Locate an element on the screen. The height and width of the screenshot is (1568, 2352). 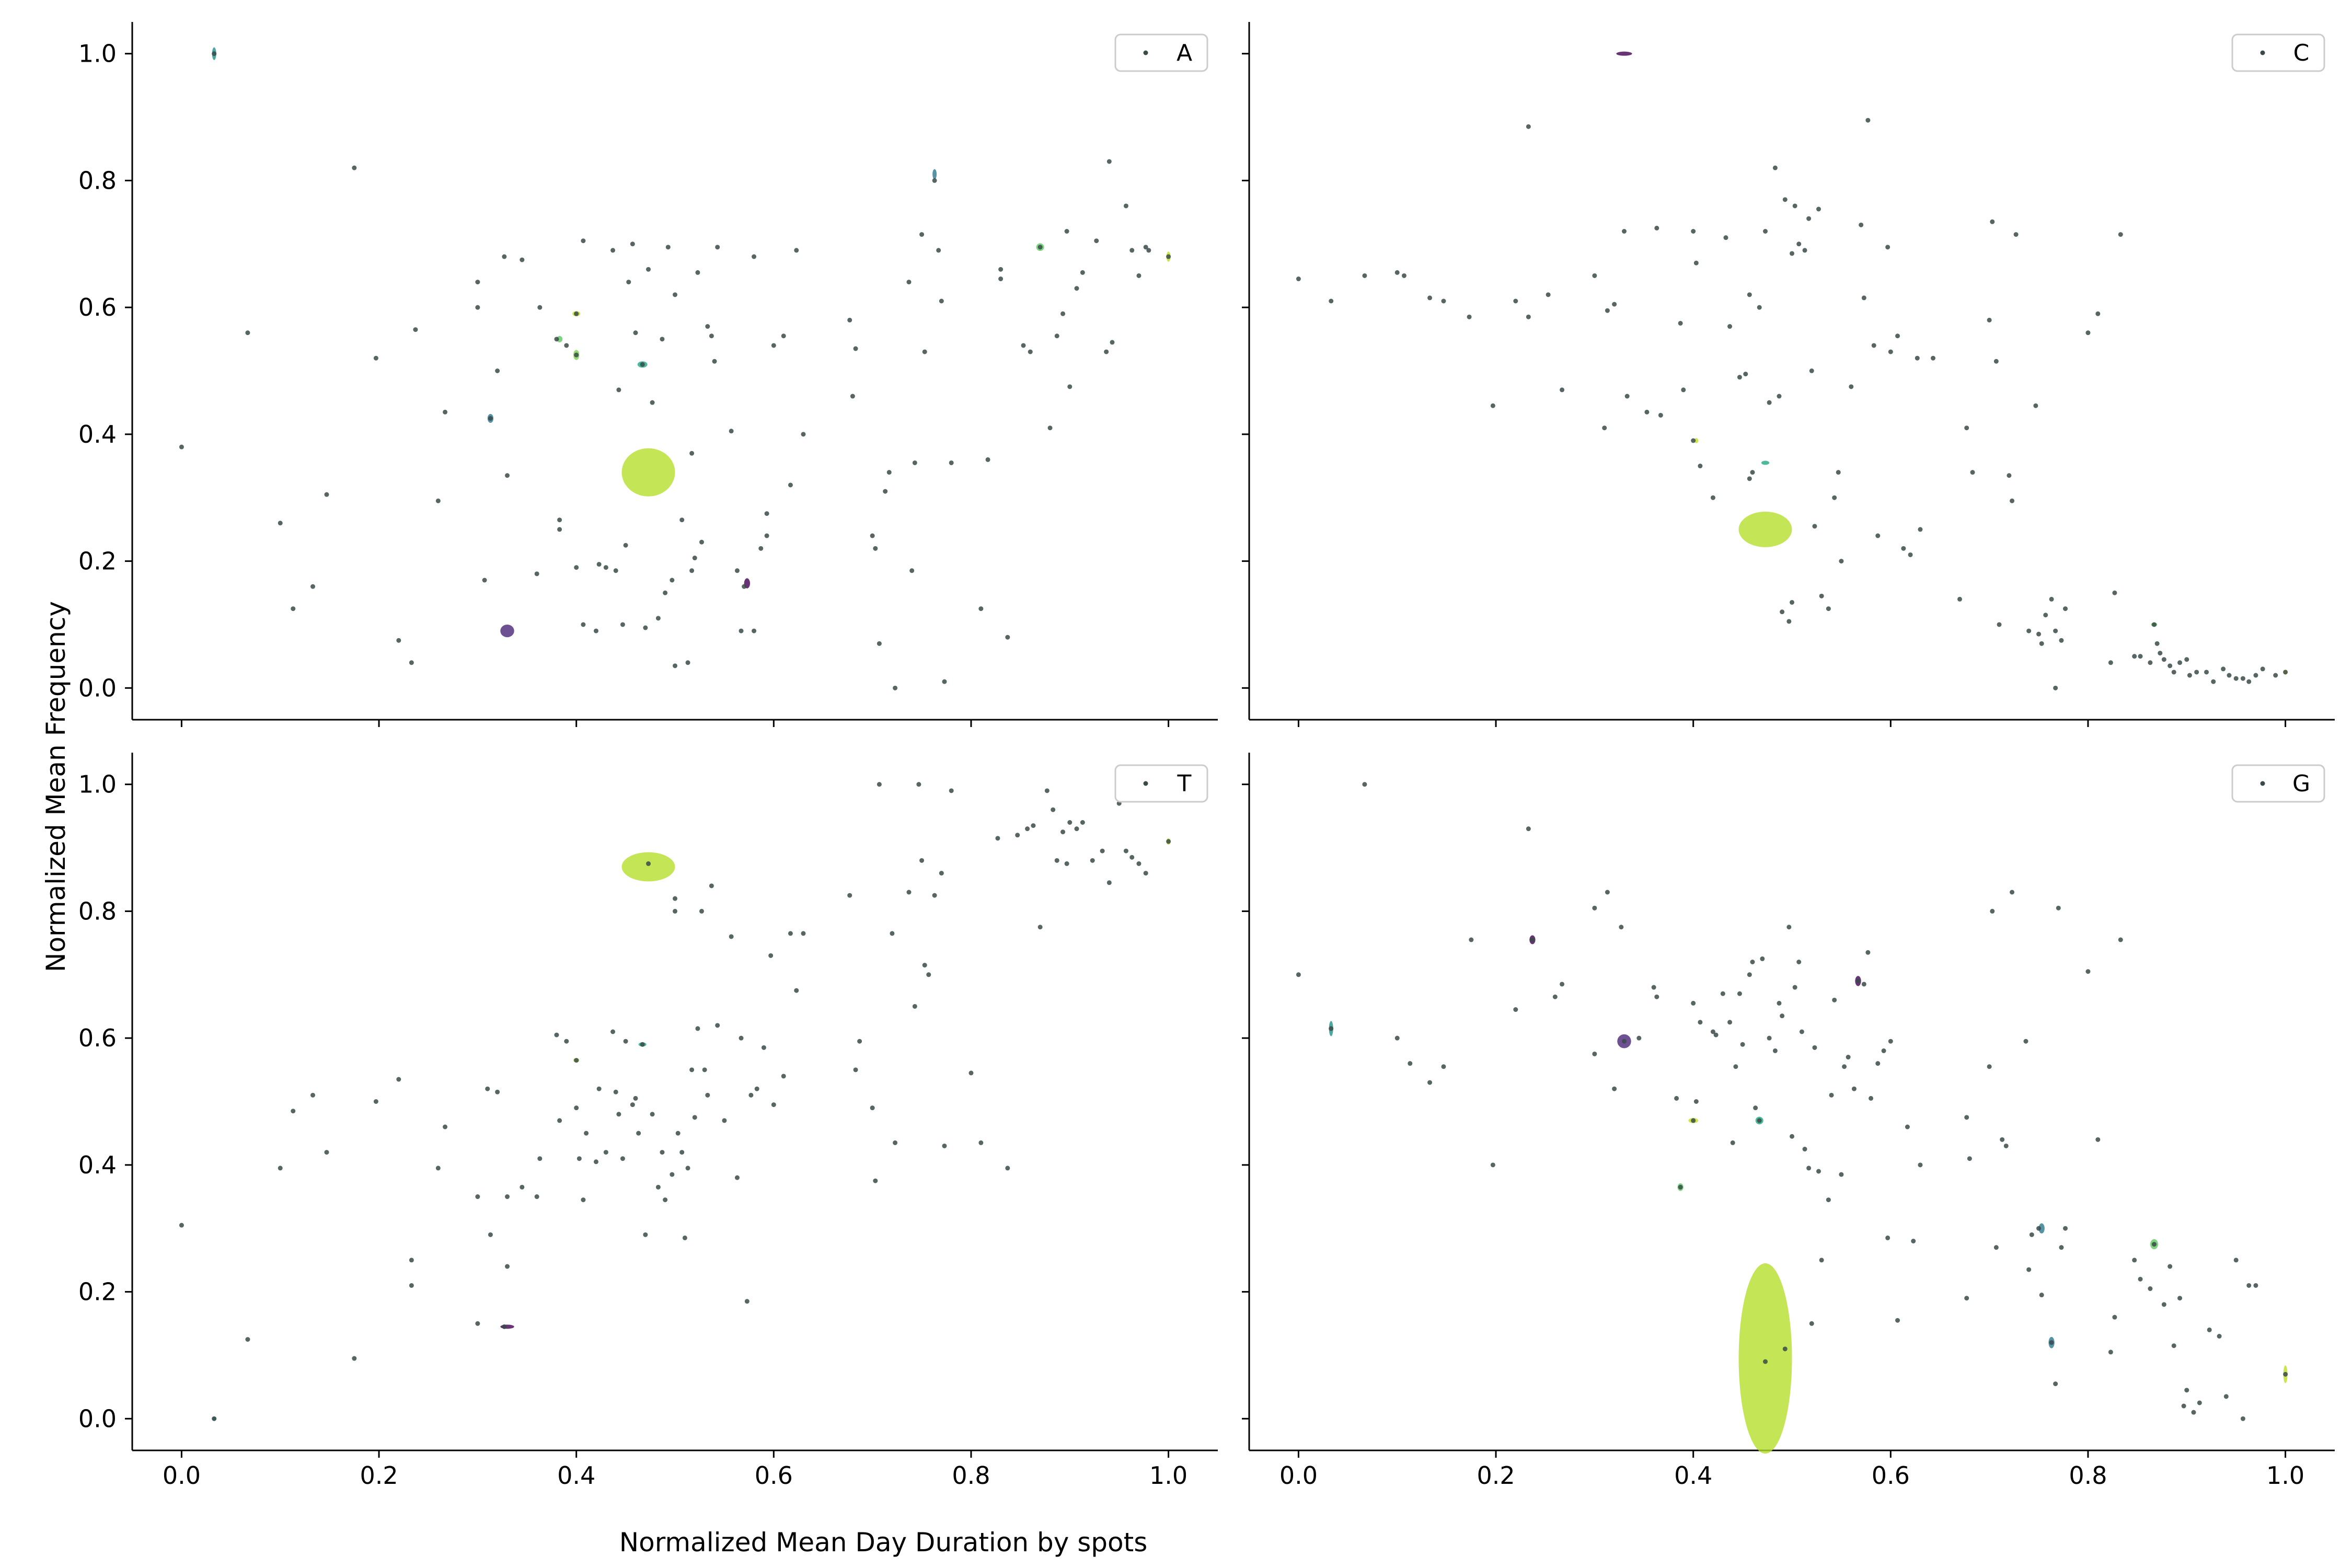
y-tick-label: 0.4 is located at coordinates (97, 1165).